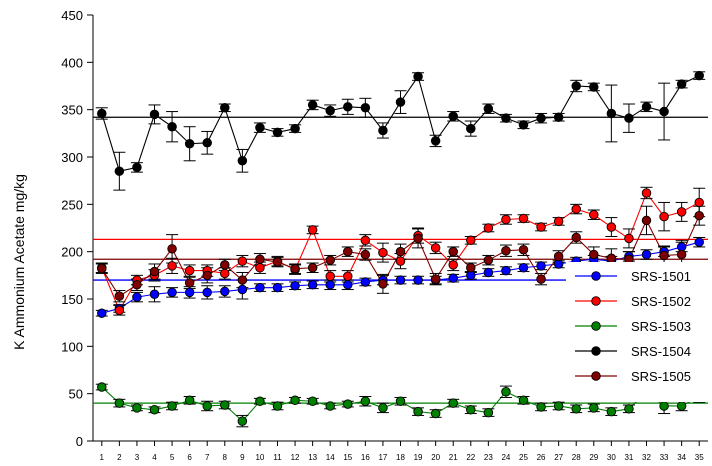  What do you see at coordinates (418, 457) in the screenshot?
I see `x-tick-label: 19` at bounding box center [418, 457].